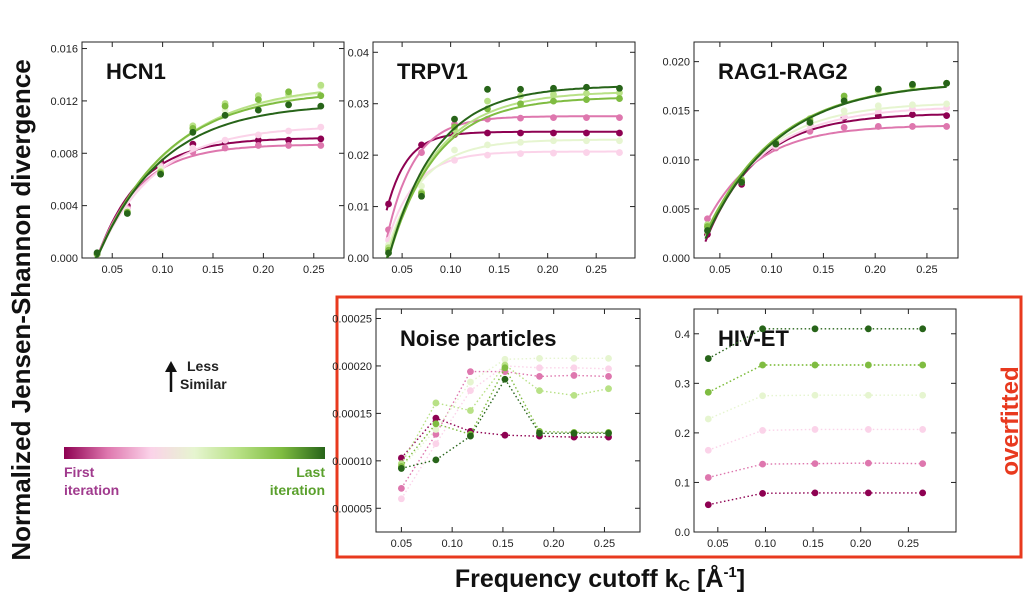 This screenshot has height=595, width=1024. Describe the element at coordinates (719, 270) in the screenshot. I see `x-tick-label: 0.05` at that location.